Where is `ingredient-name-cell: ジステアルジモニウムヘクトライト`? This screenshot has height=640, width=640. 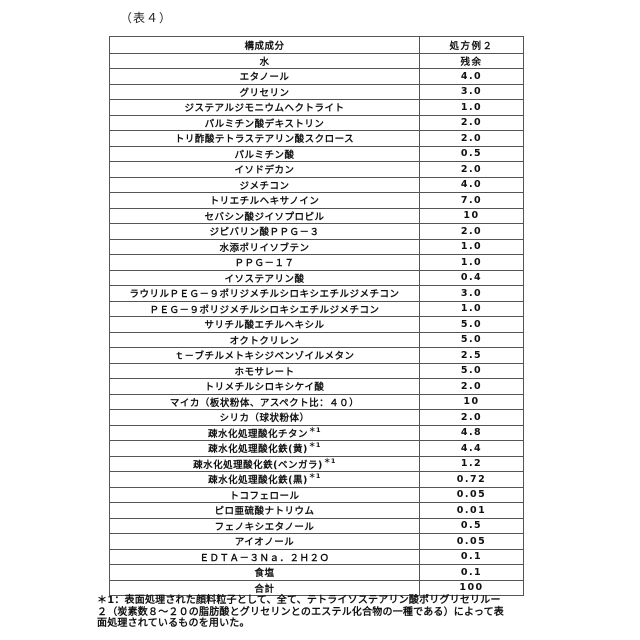 ingredient-name-cell: ジステアルジモニウムヘクトライト is located at coordinates (265, 107).